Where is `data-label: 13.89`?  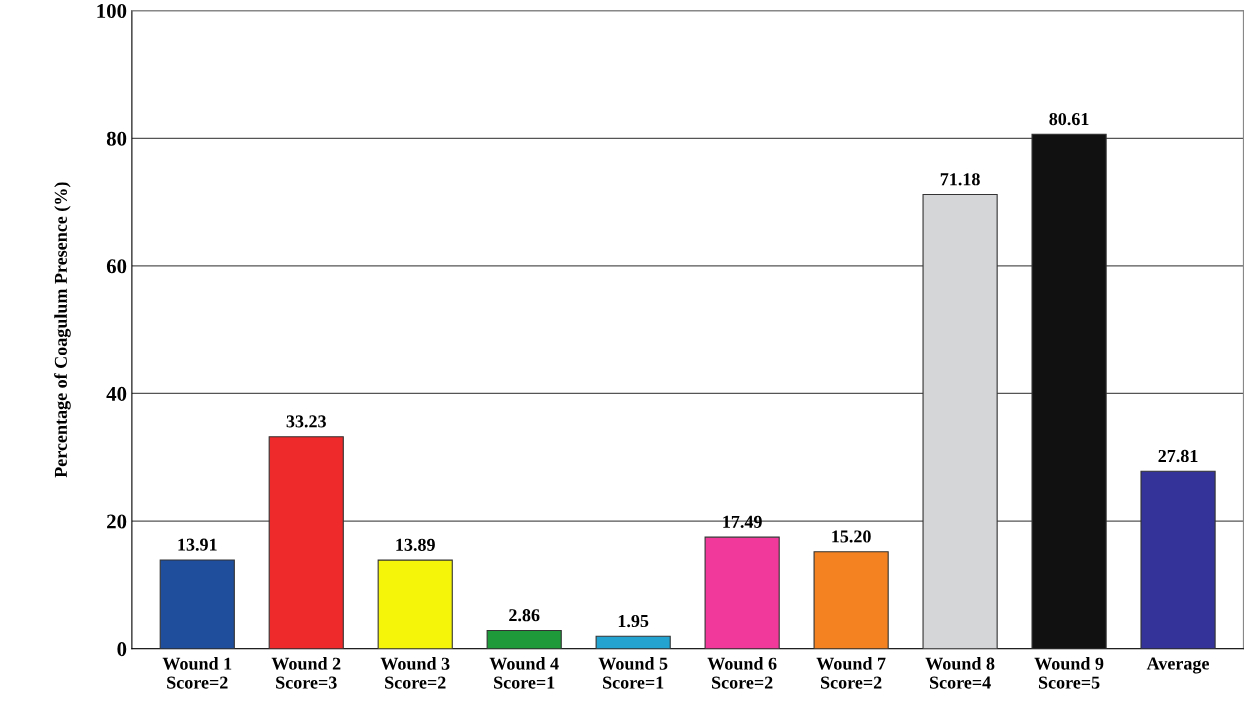
data-label: 13.89 is located at coordinates (415, 544).